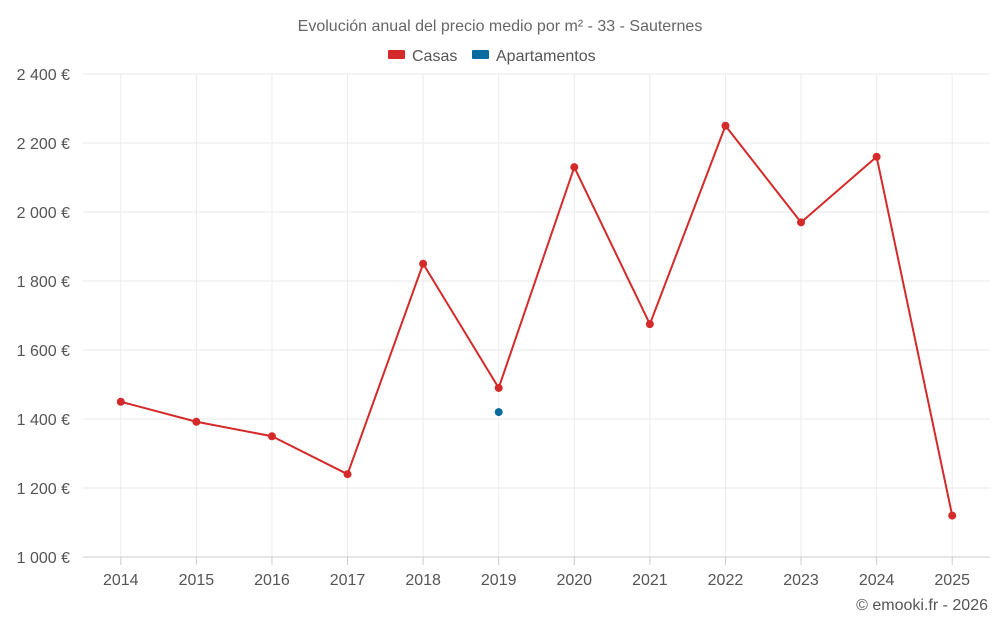 The height and width of the screenshot is (625, 1000). Describe the element at coordinates (434, 56) in the screenshot. I see `legend-label-casas: Casas` at that location.